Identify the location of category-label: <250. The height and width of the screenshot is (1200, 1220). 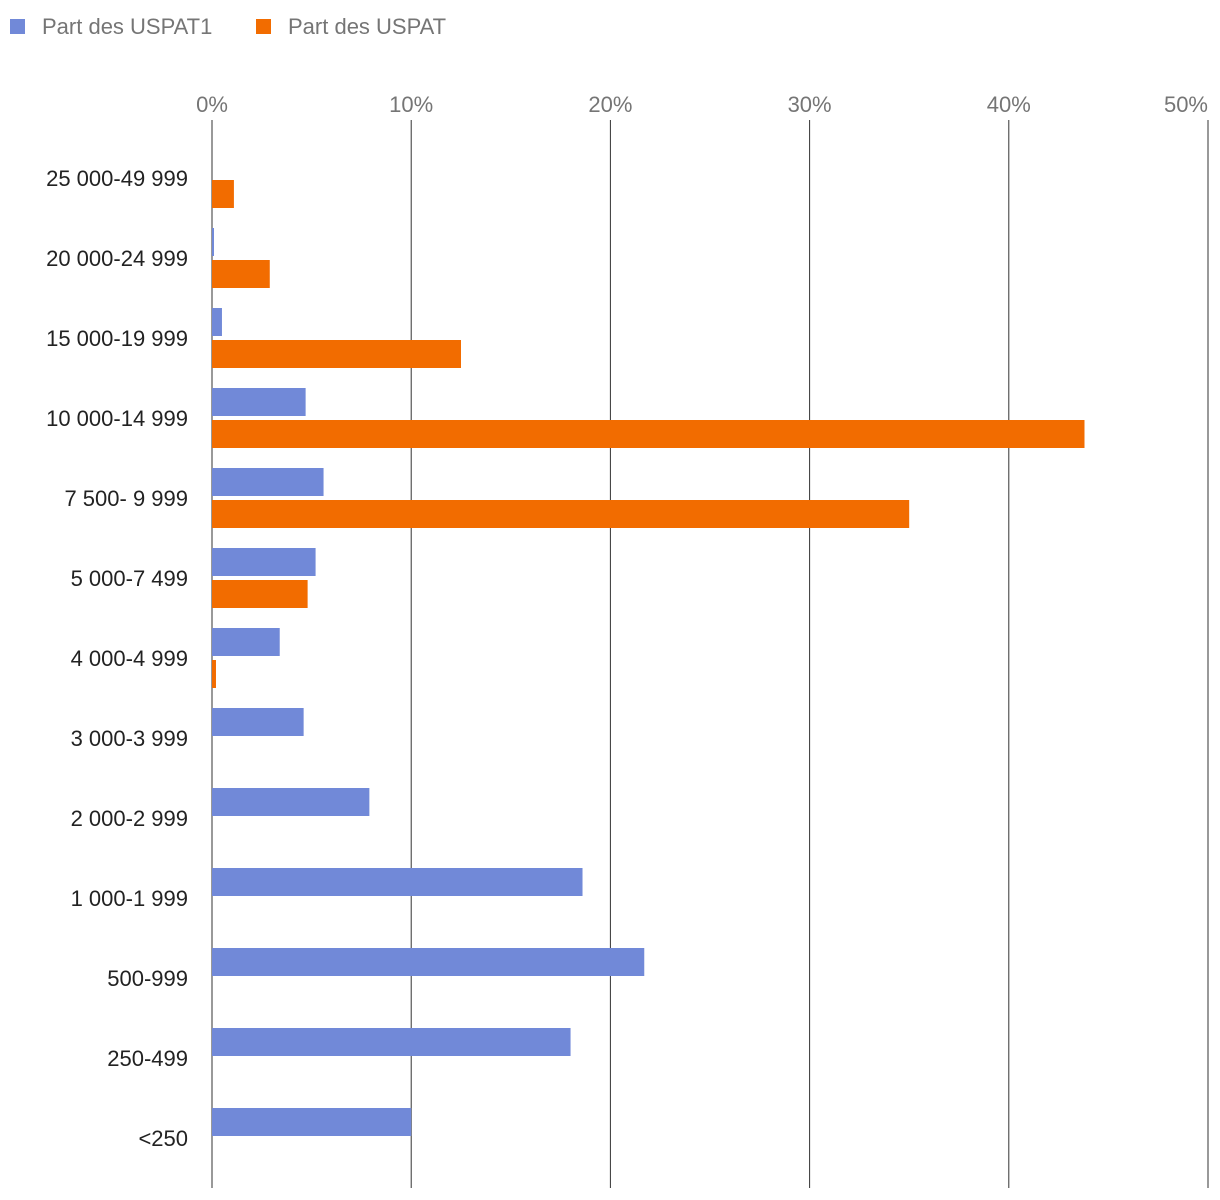
(163, 1138).